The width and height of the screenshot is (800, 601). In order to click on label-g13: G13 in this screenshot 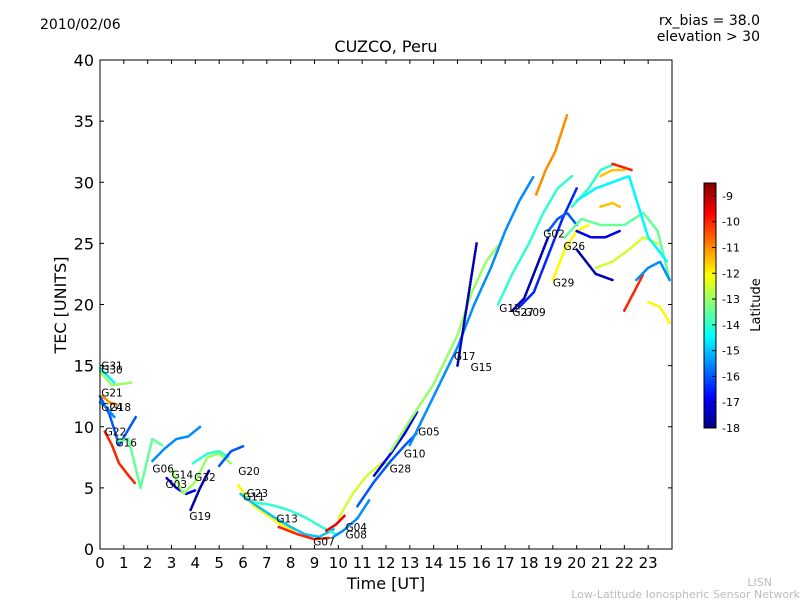, I will do `click(287, 519)`.